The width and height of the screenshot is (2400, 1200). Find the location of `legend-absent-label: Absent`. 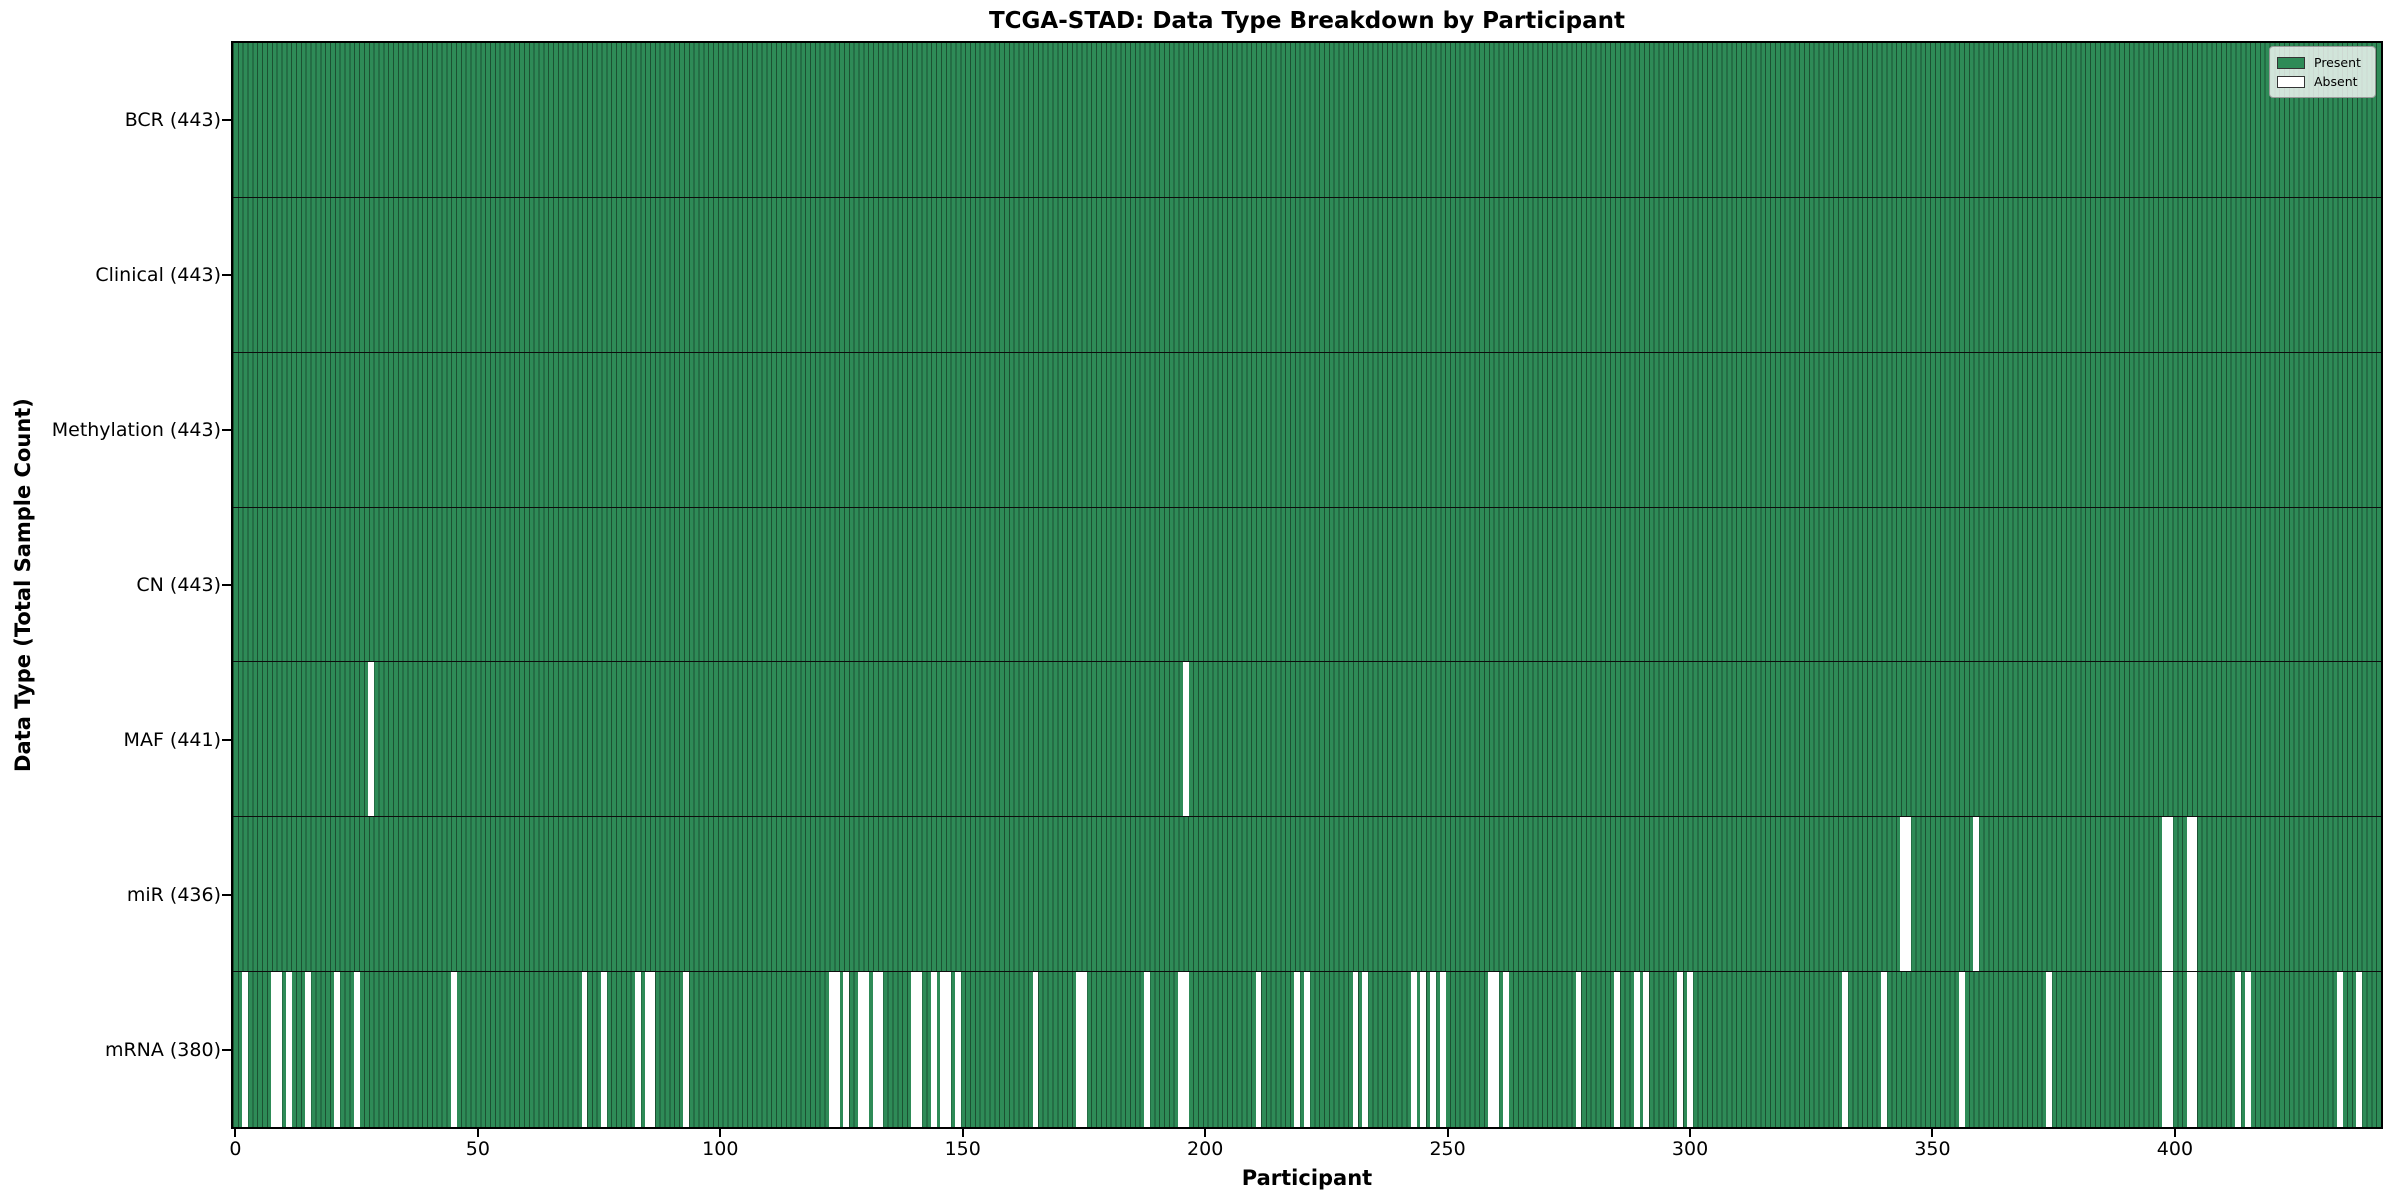

legend-absent-label: Absent is located at coordinates (2336, 81).